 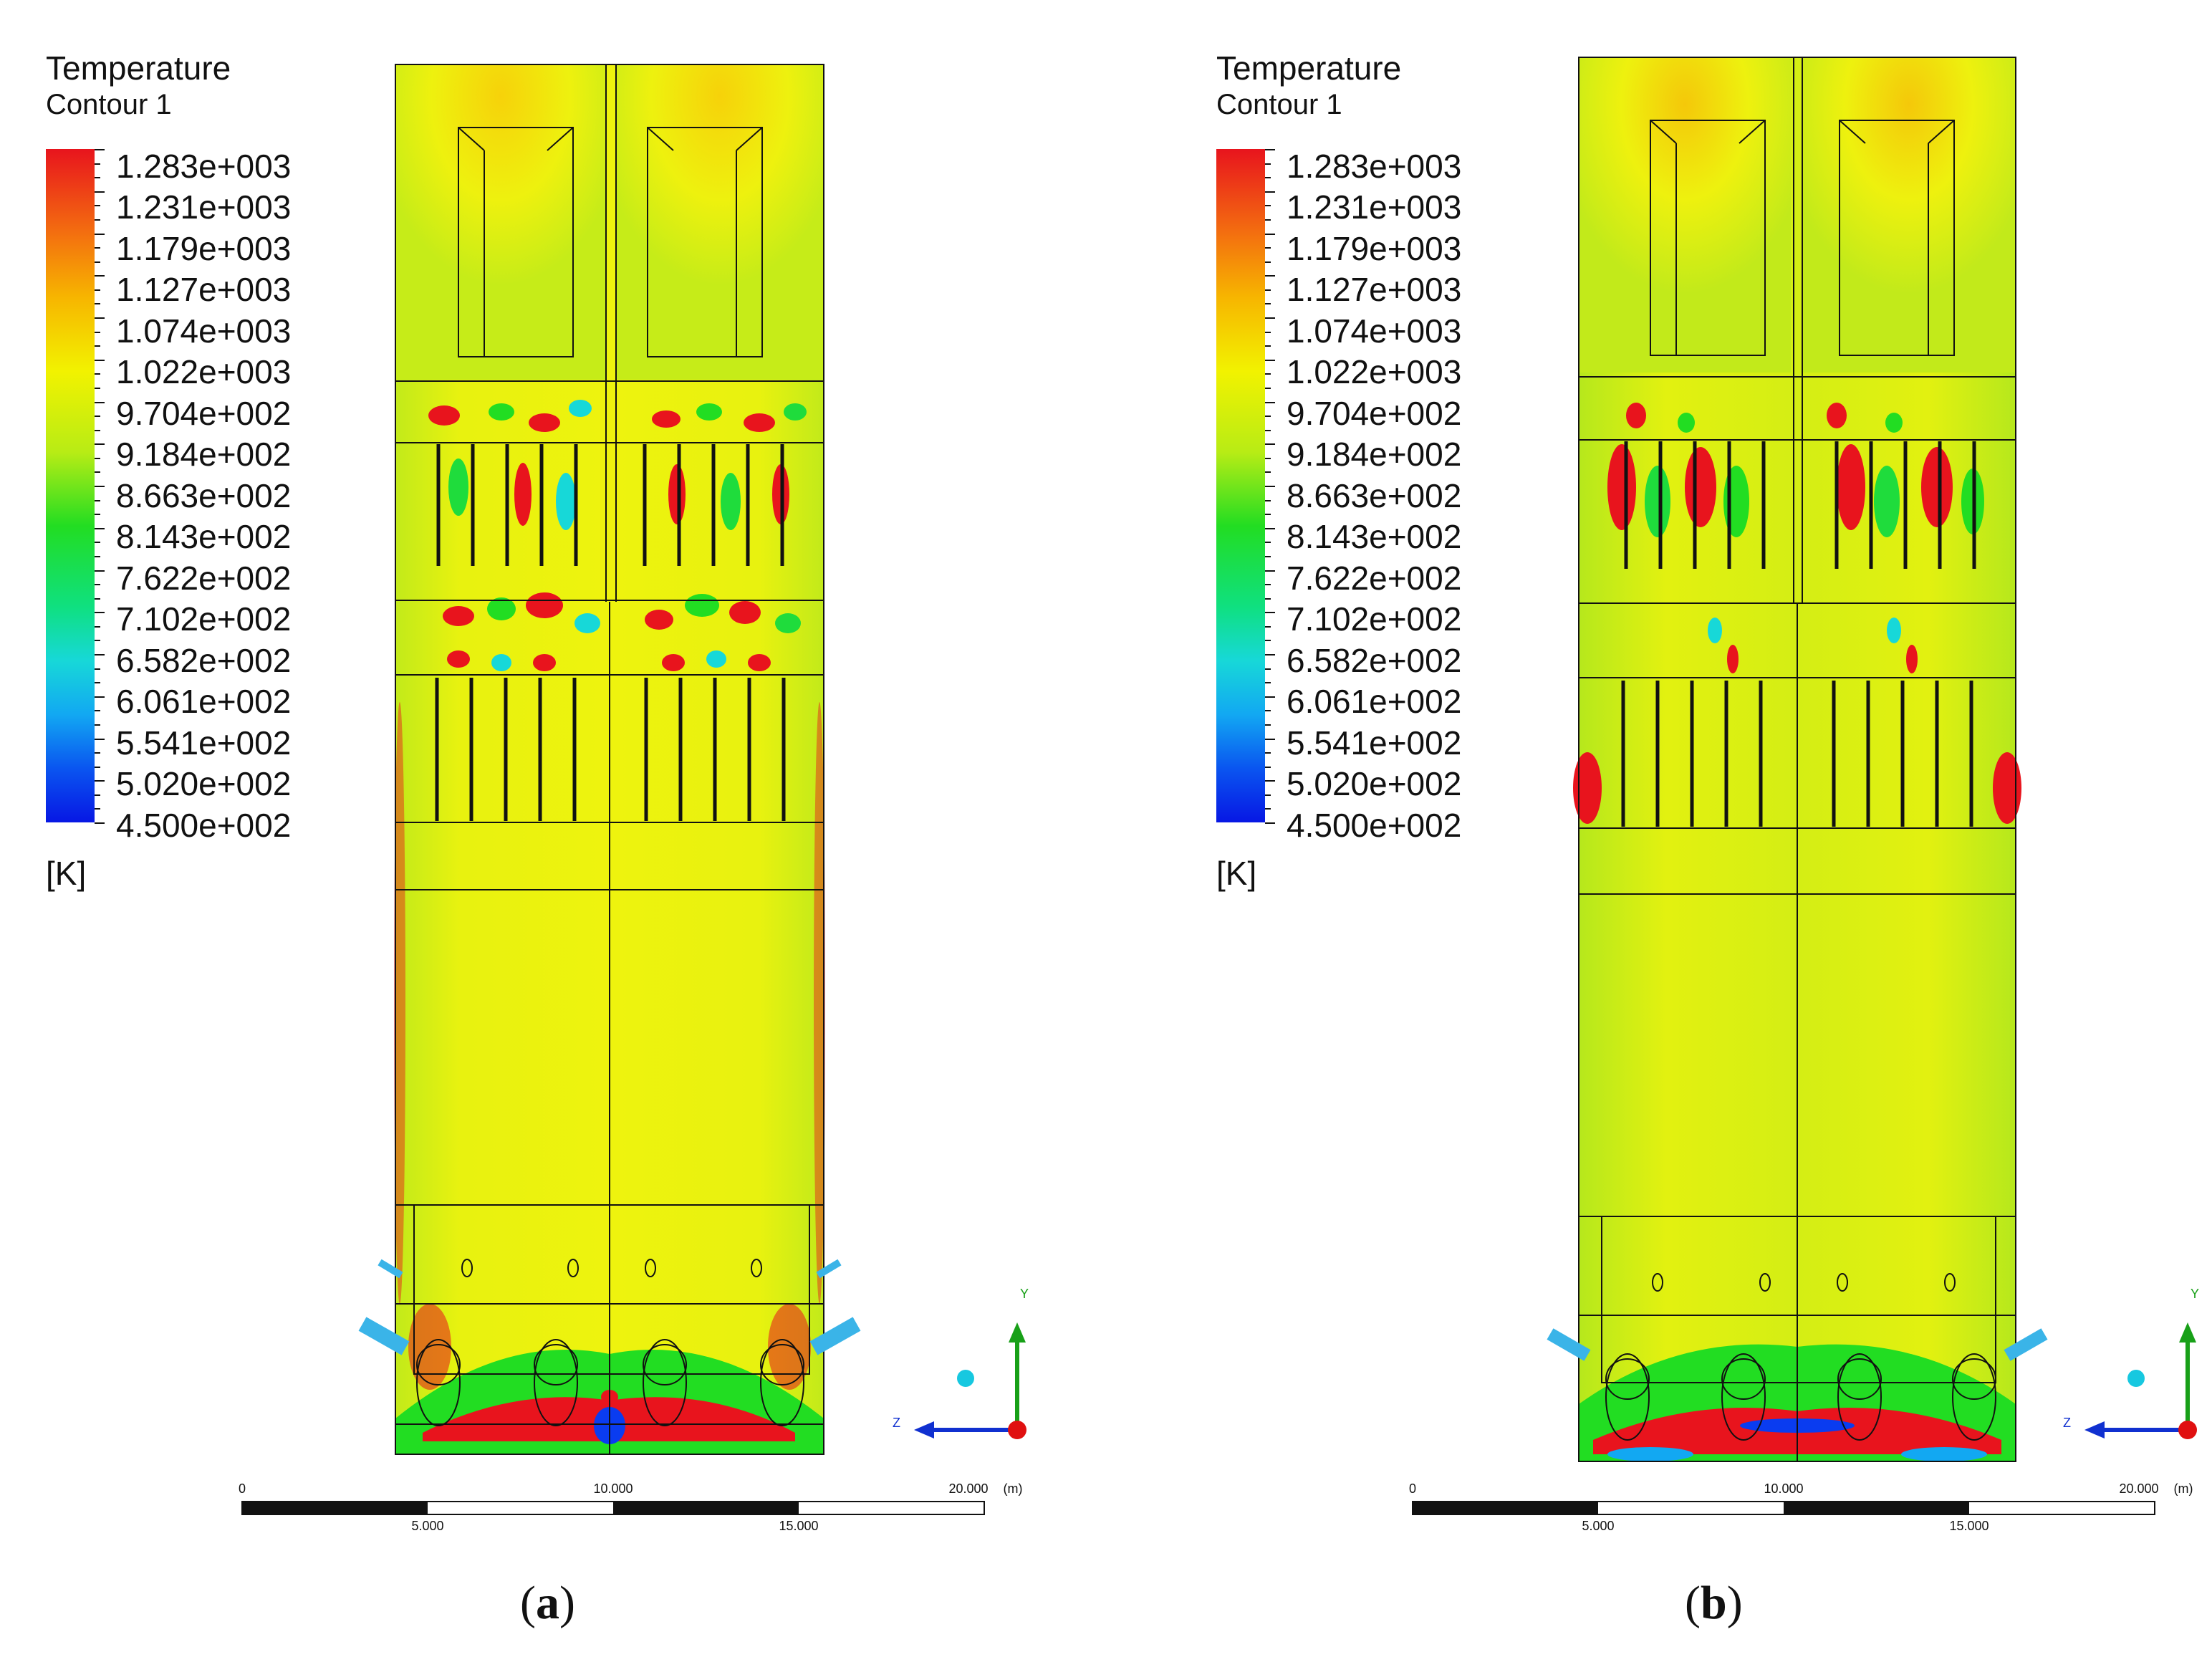 I want to click on burners, so click(x=610, y=1343).